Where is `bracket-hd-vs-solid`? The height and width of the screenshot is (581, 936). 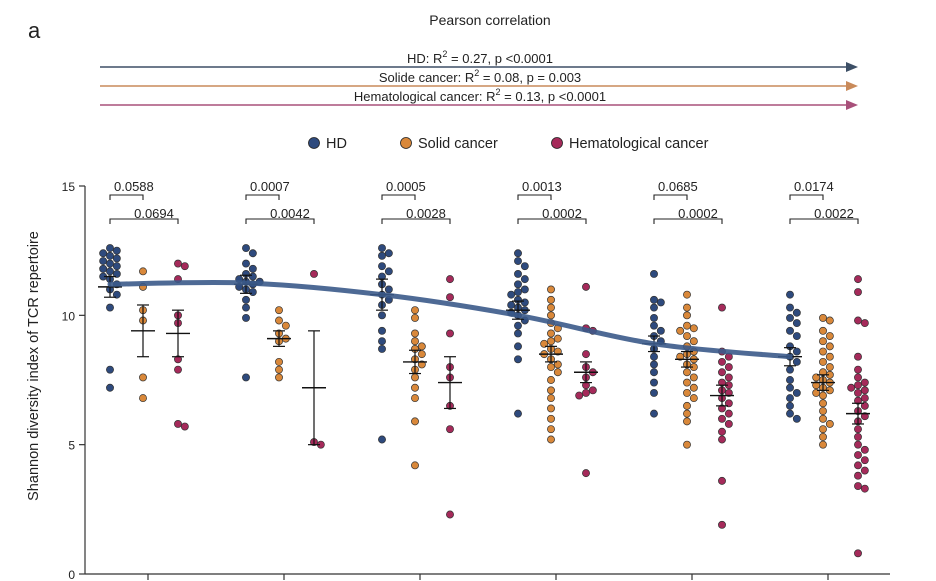
bracket-hd-vs-solid is located at coordinates (670, 197).